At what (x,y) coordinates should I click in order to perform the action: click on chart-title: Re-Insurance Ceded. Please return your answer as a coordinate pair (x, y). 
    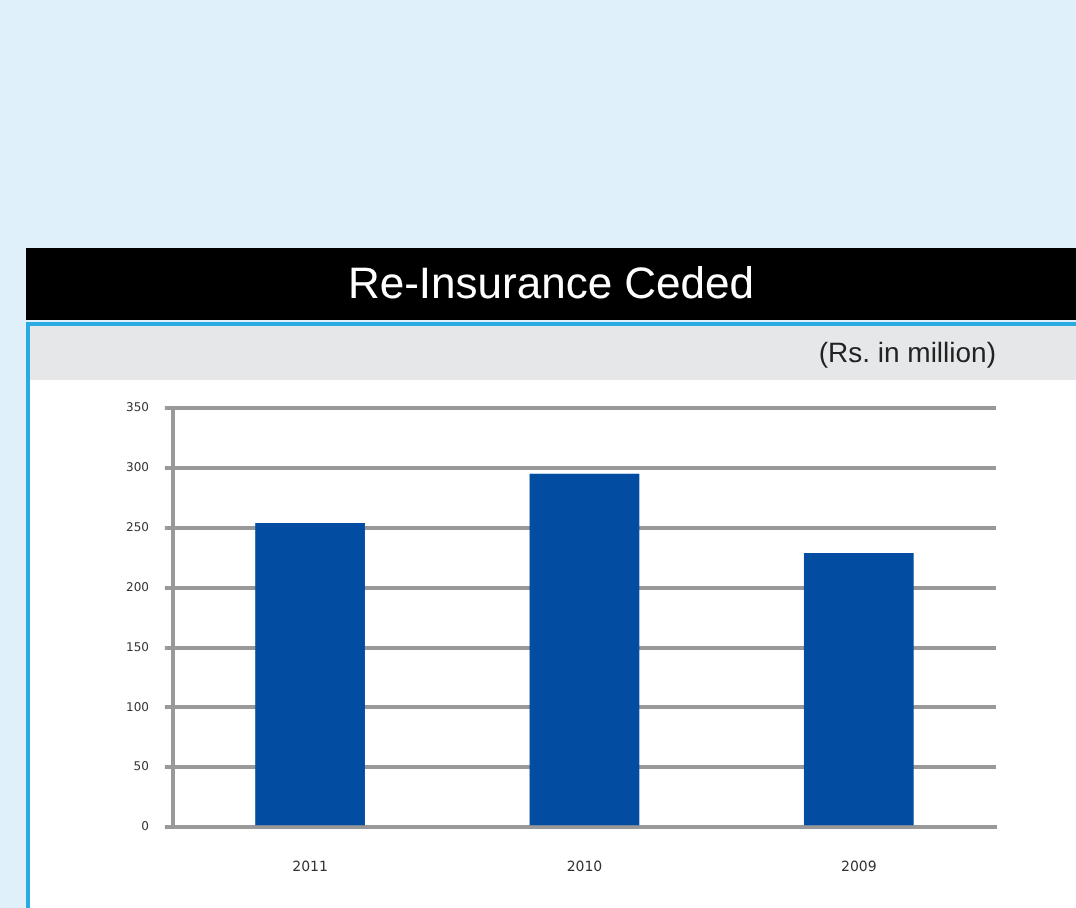
    Looking at the image, I should click on (551, 284).